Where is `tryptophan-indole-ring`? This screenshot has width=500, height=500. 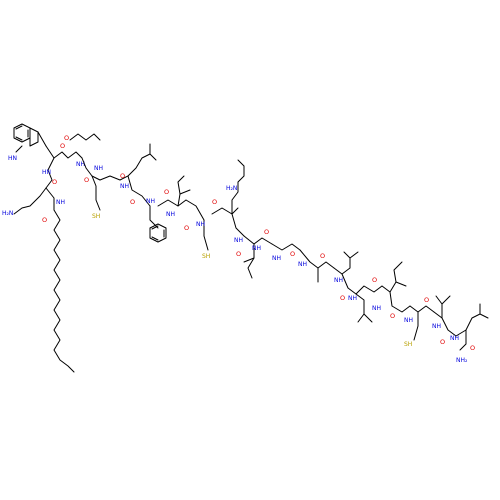
tryptophan-indole-ring is located at coordinates (30, 135).